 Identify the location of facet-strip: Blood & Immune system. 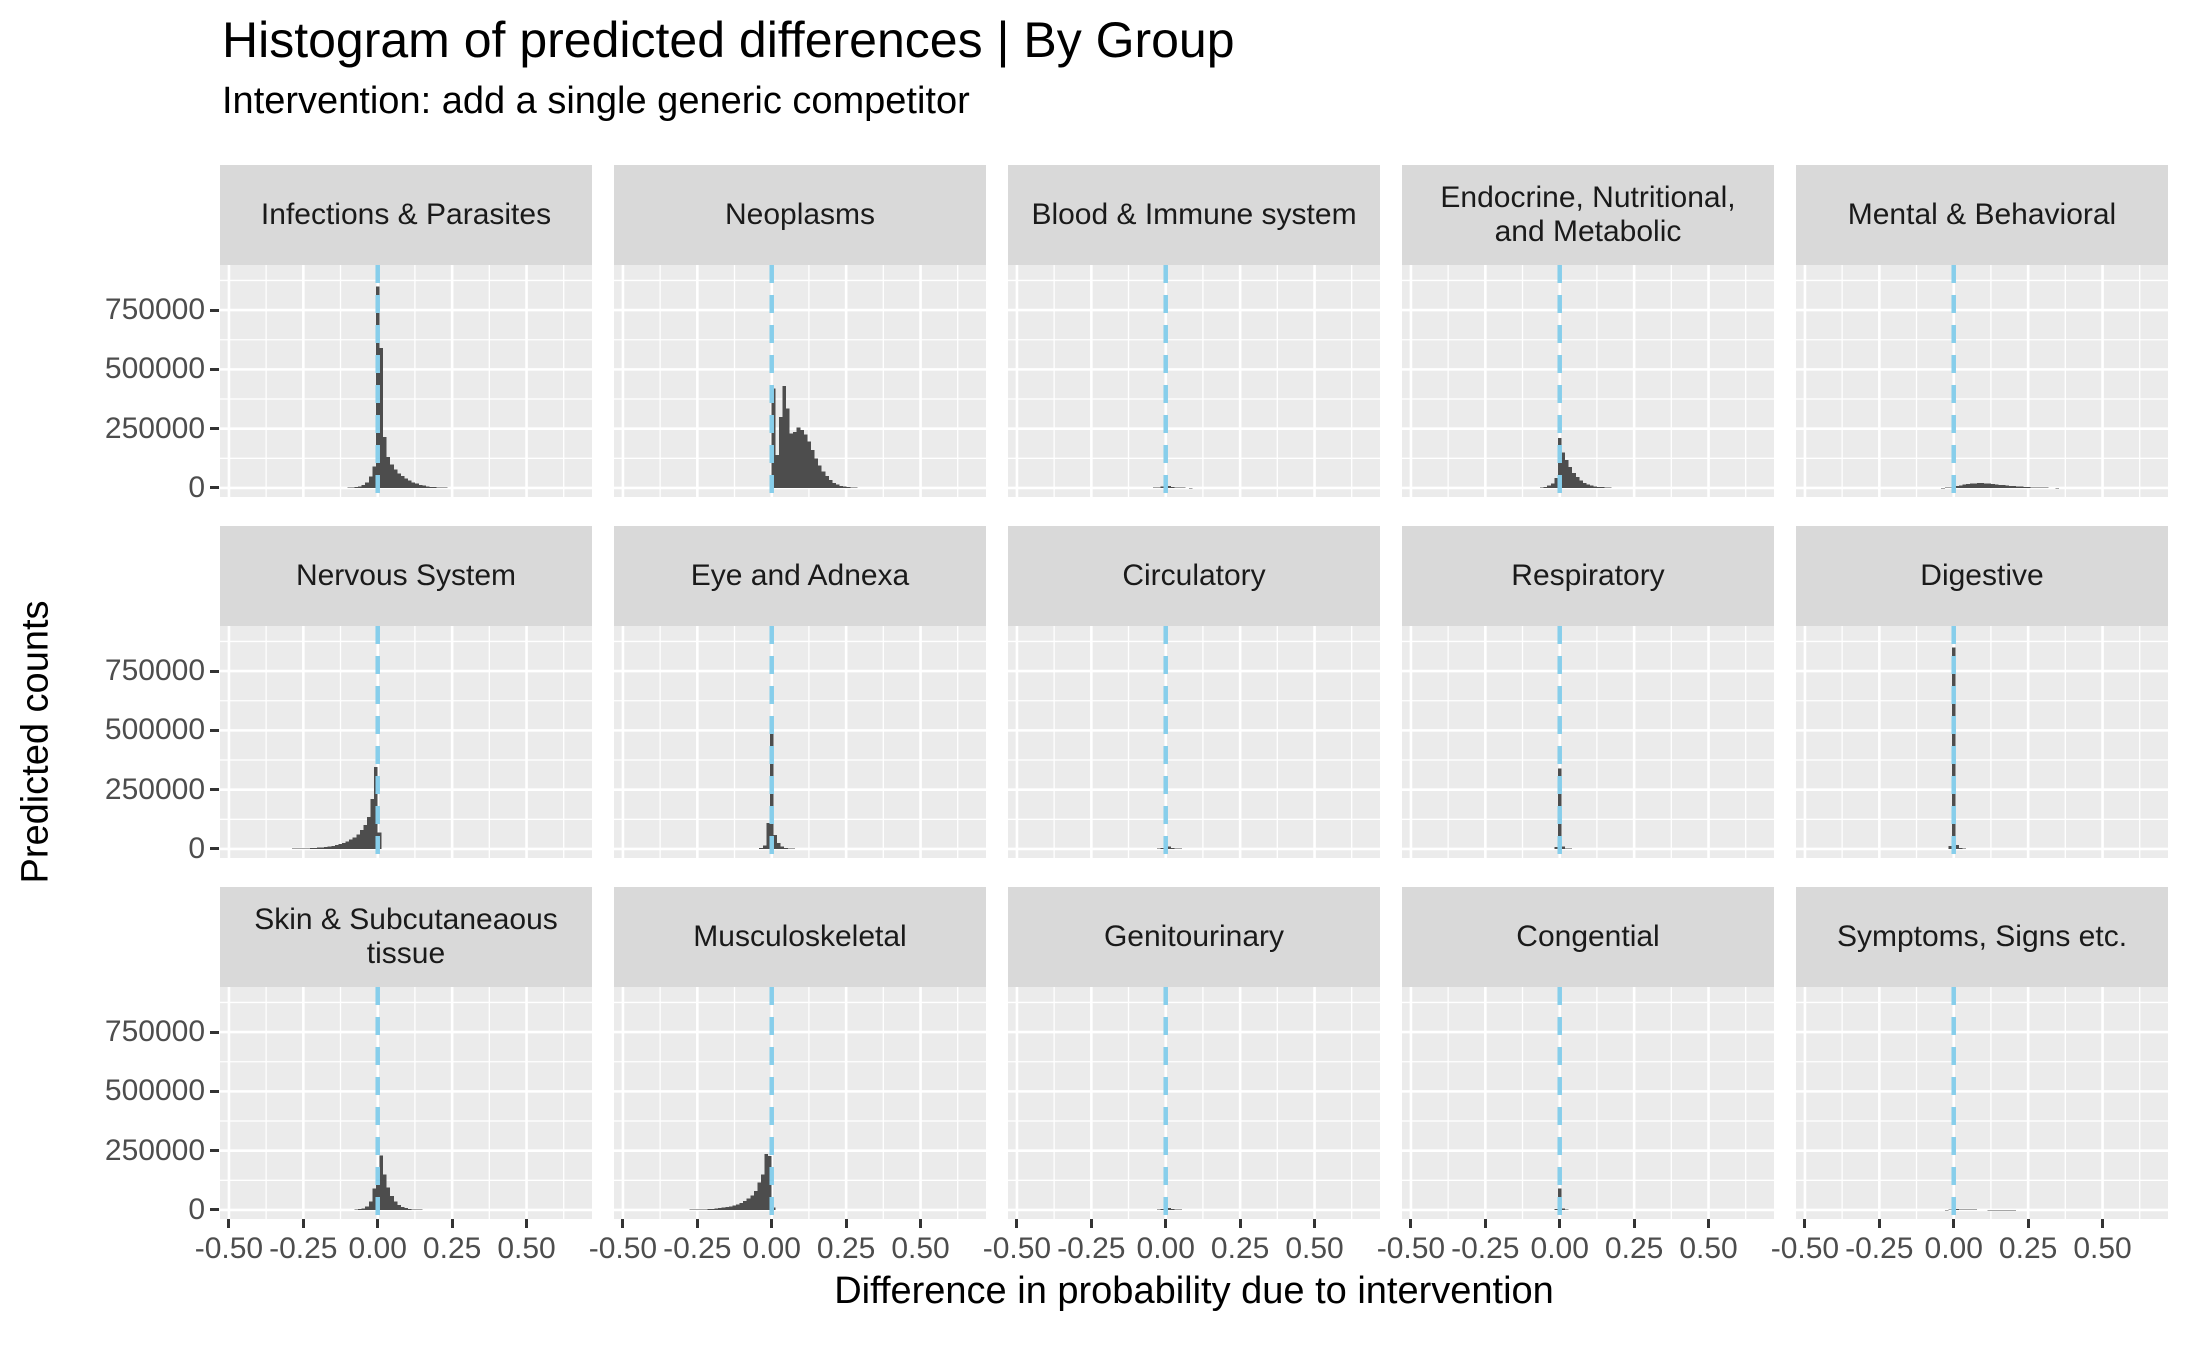
(1194, 215).